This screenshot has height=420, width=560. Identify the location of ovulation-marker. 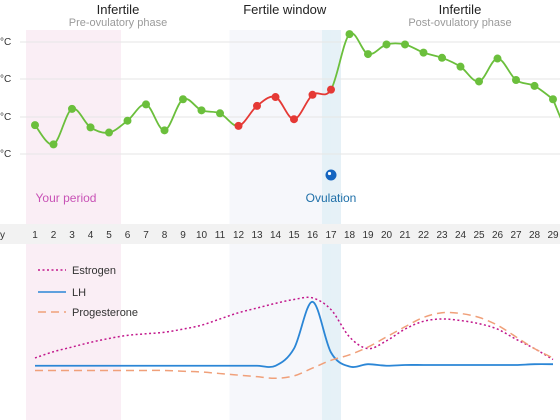
(331, 175).